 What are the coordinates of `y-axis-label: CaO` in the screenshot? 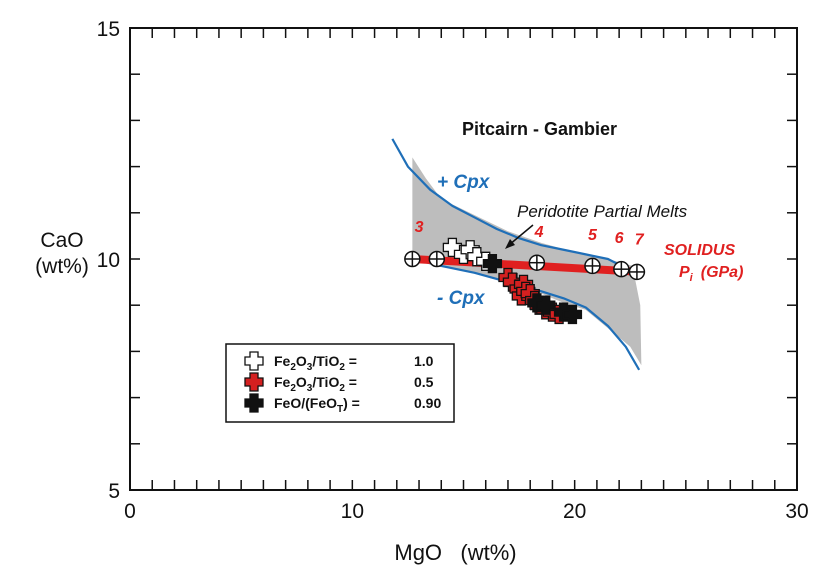 It's located at (61, 240).